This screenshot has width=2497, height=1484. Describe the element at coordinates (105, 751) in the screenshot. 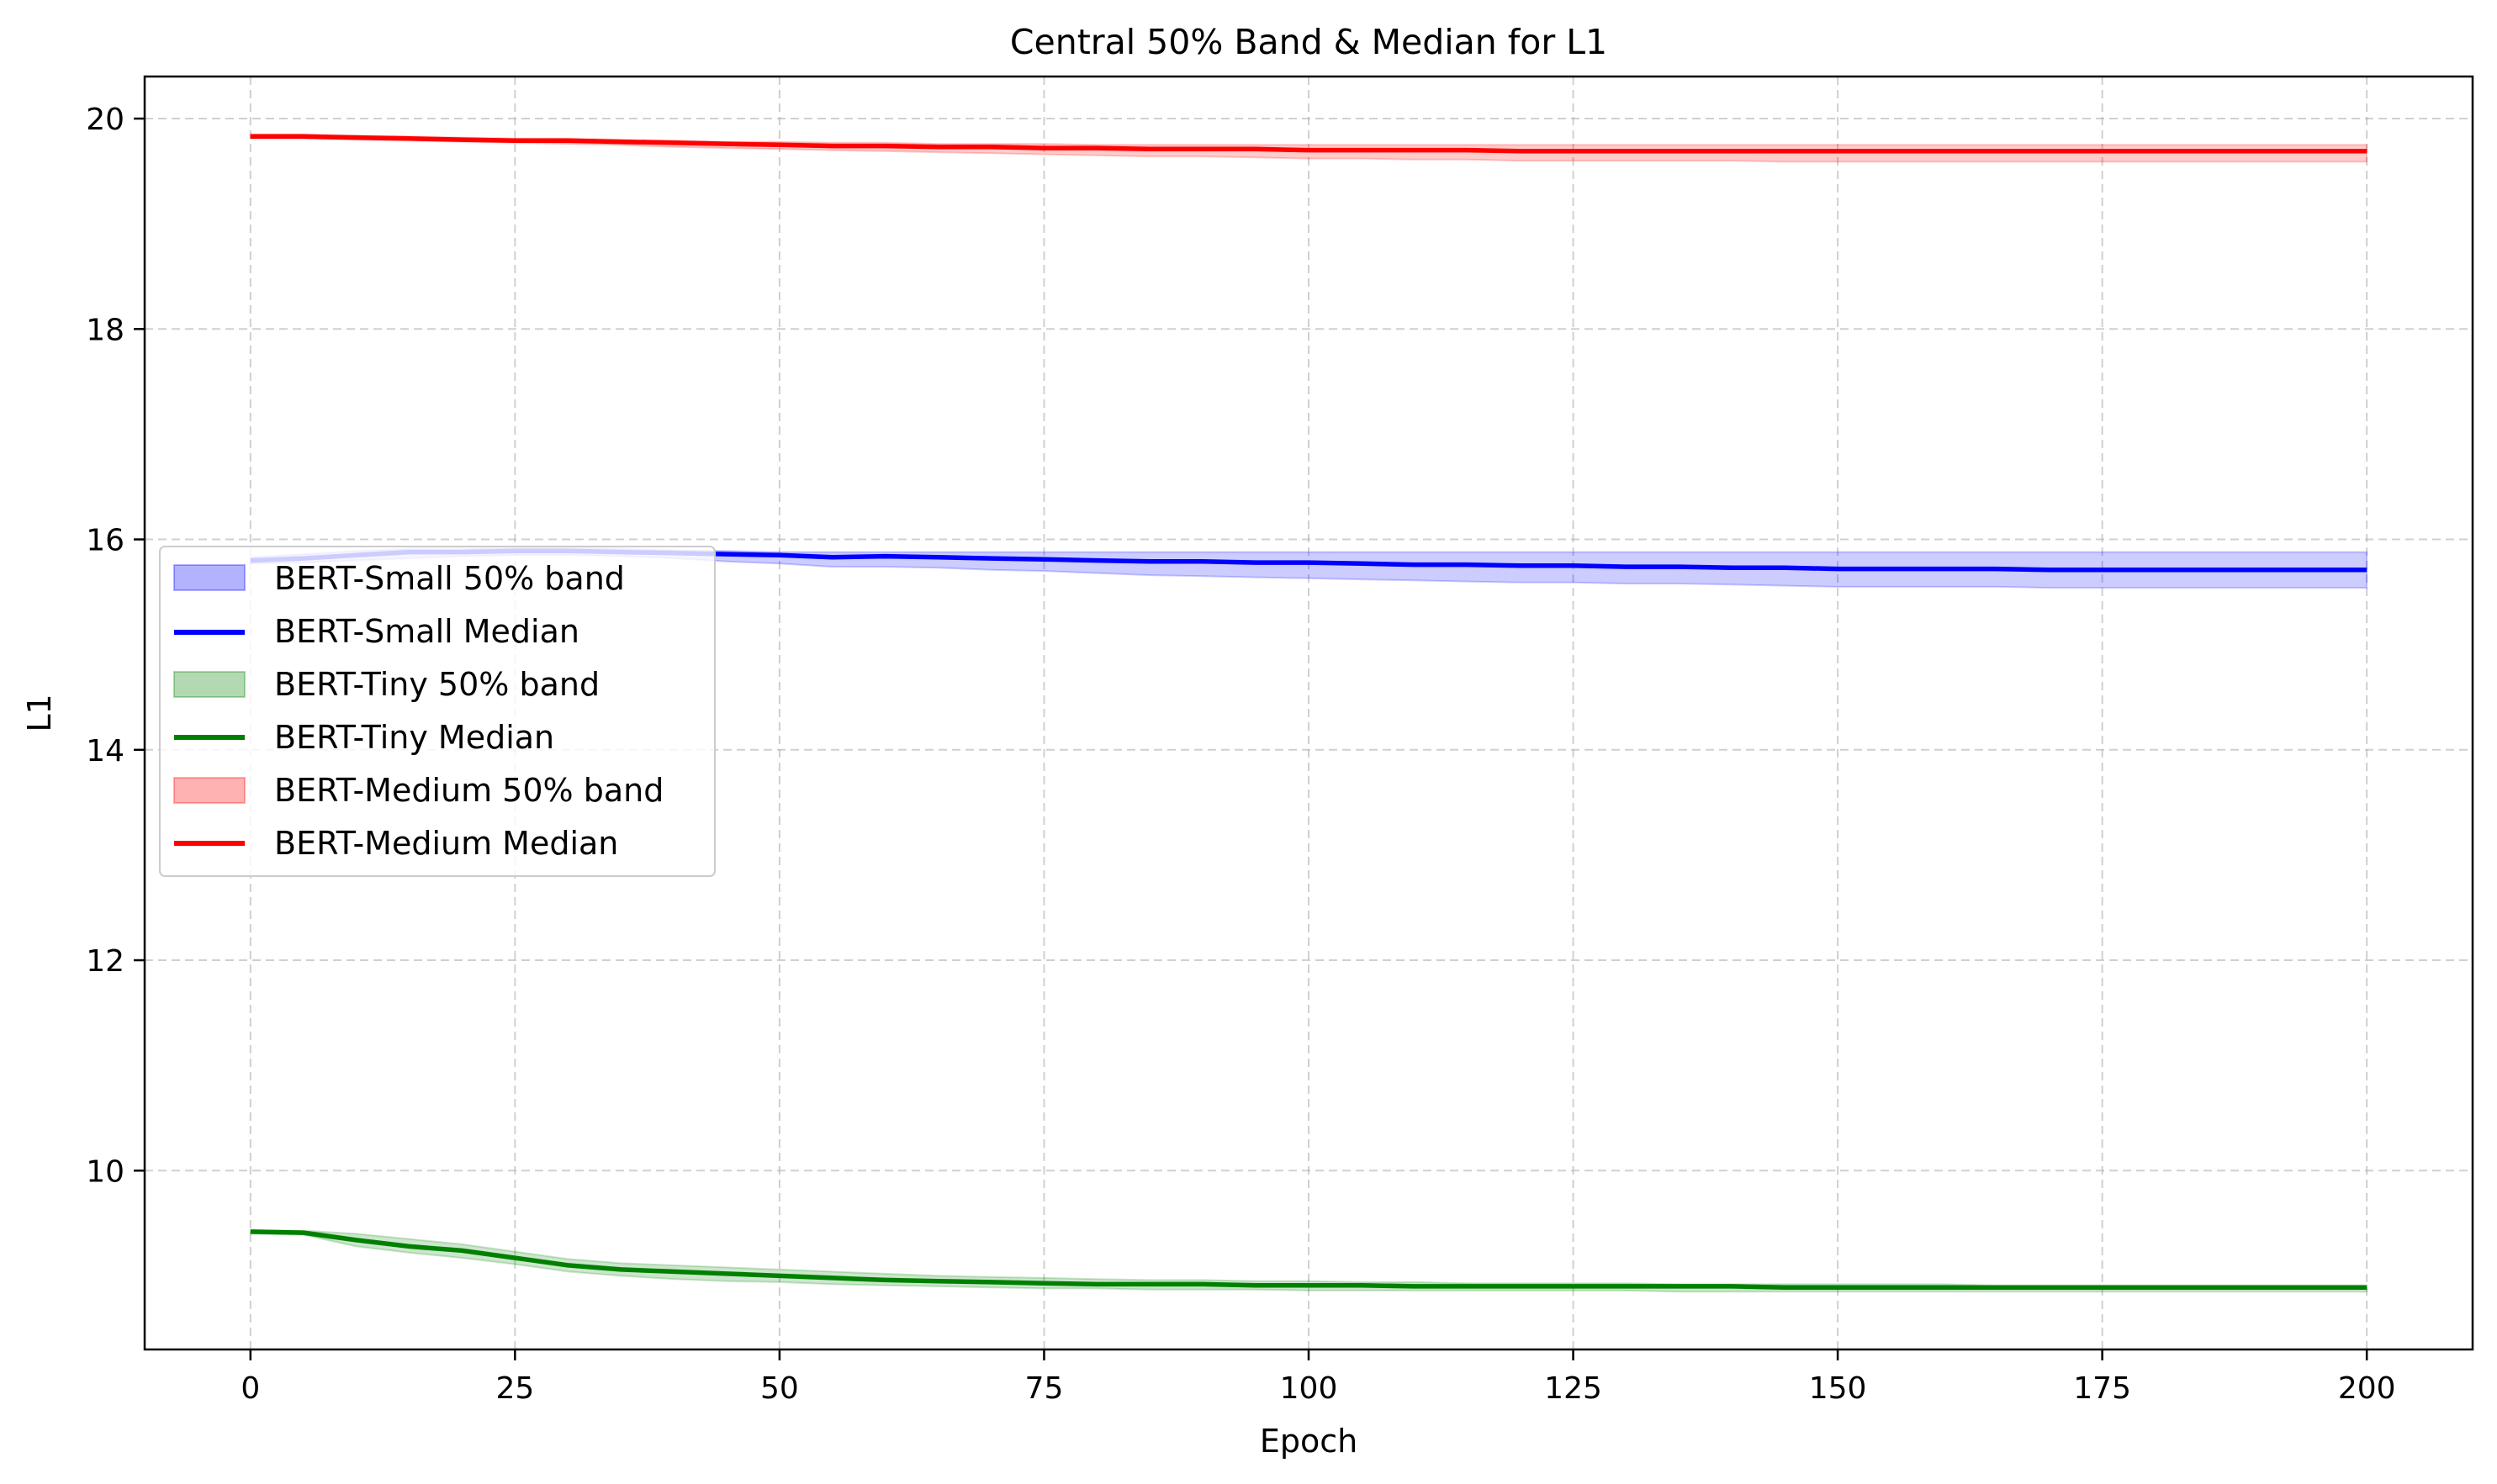

I see `y-tick-label: 14` at that location.